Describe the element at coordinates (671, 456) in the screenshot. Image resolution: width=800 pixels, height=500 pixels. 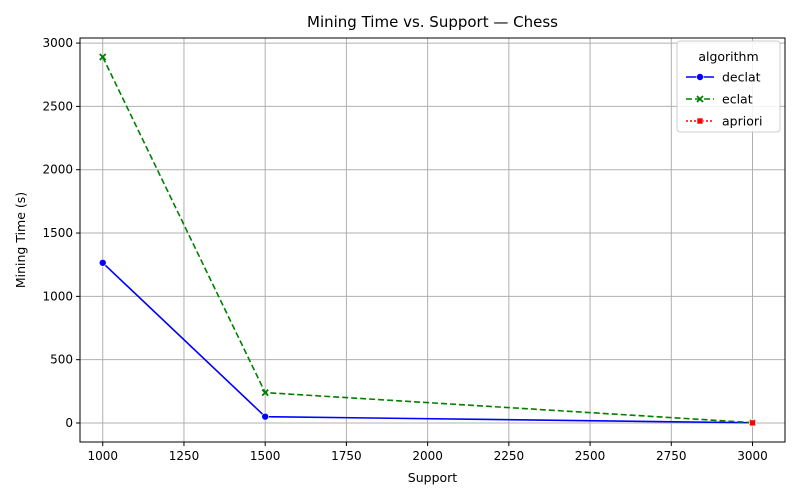
I see `x-tick-label: 2750` at that location.